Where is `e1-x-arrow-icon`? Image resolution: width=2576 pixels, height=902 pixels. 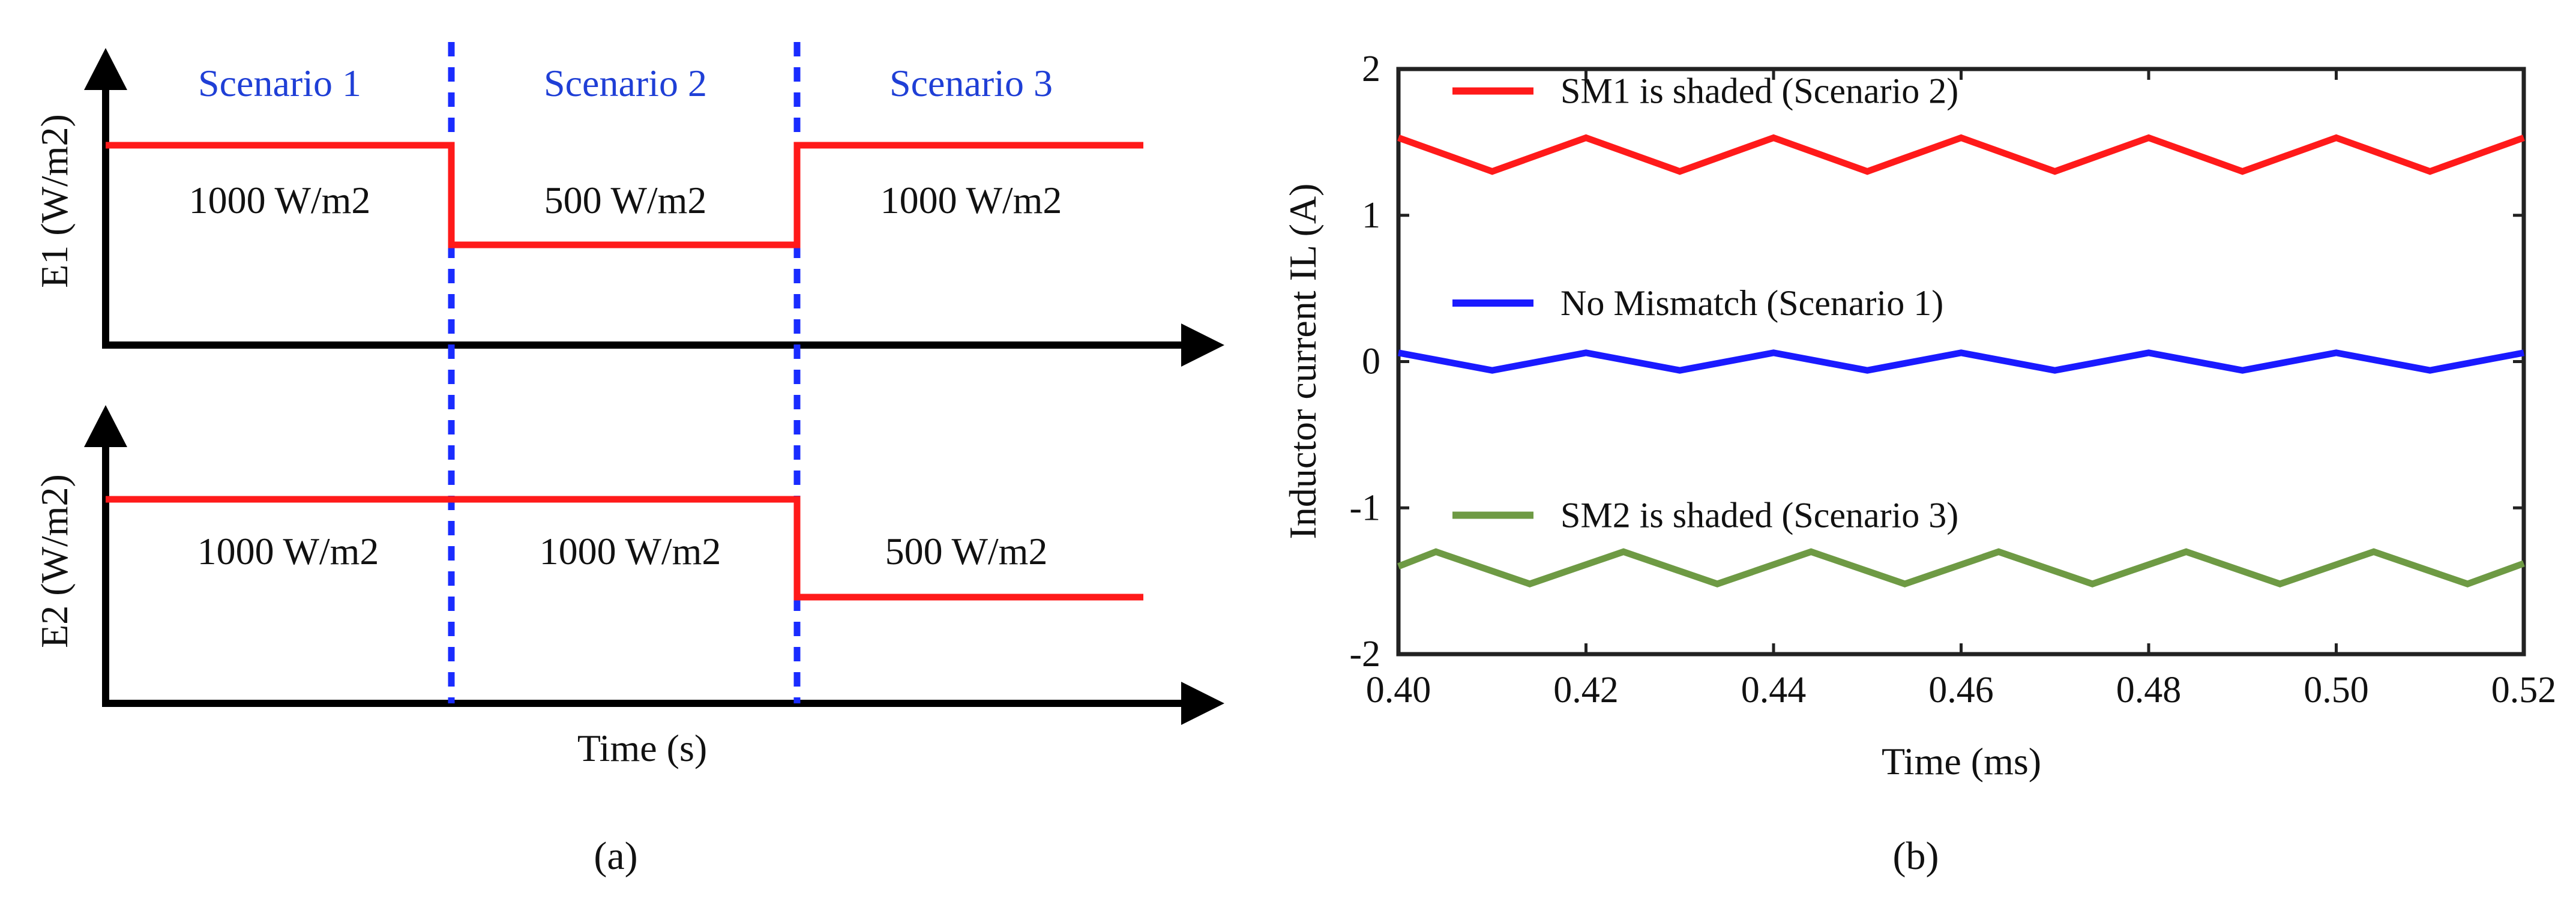 e1-x-arrow-icon is located at coordinates (1202, 345).